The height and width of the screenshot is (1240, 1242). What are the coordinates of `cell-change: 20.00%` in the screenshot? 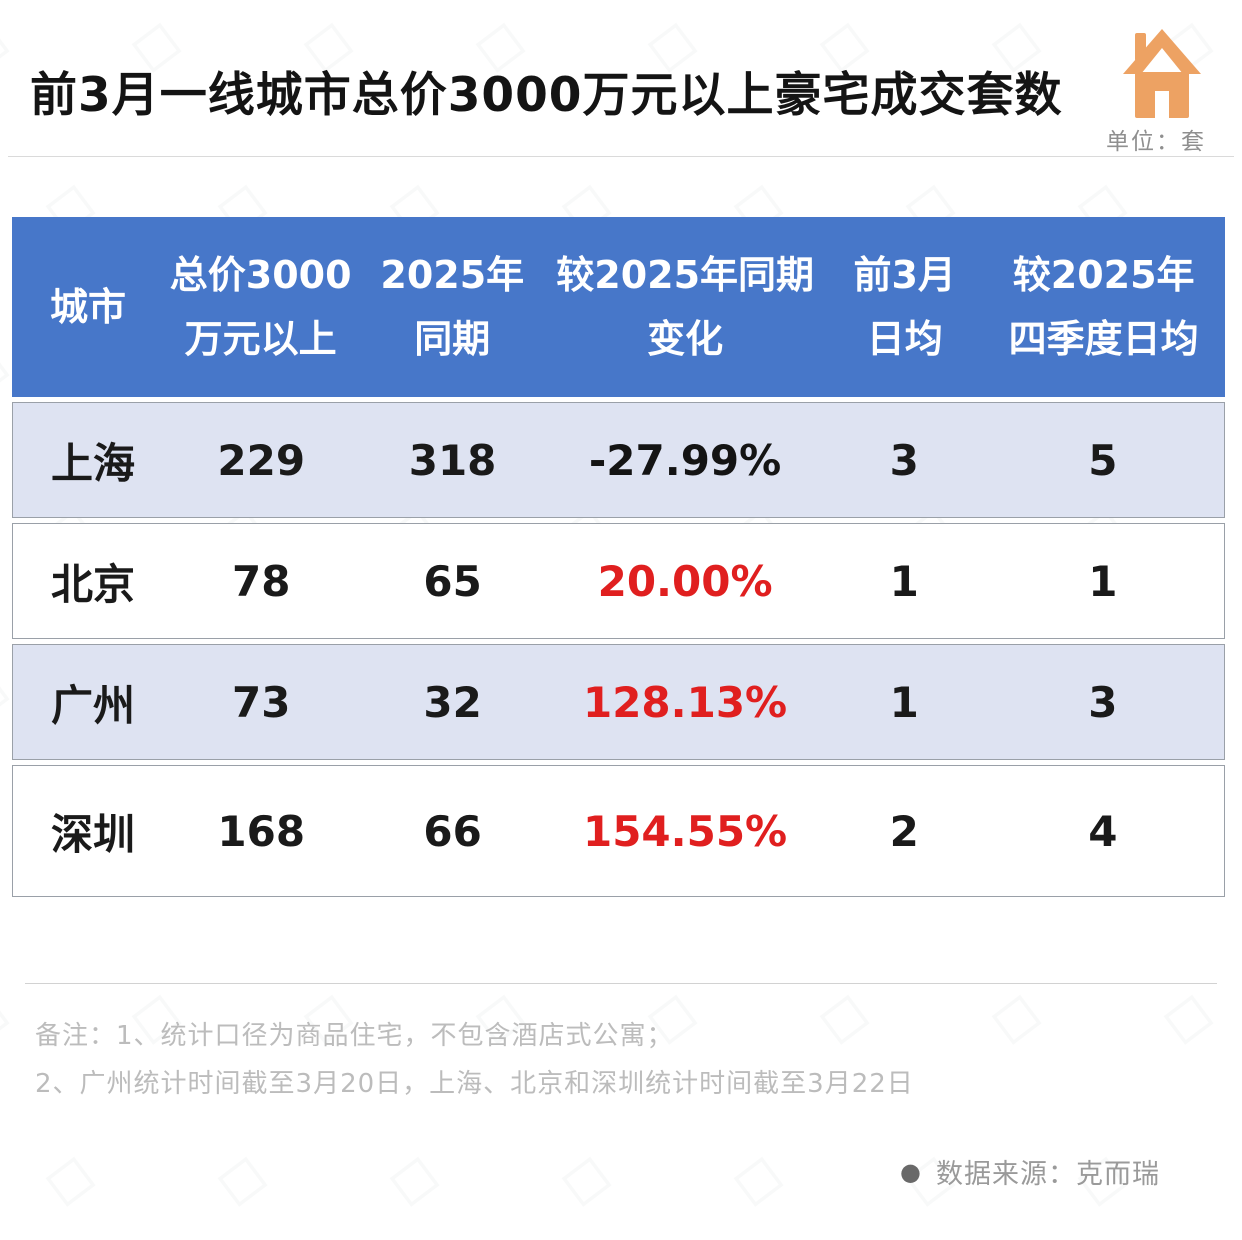 It's located at (685, 581).